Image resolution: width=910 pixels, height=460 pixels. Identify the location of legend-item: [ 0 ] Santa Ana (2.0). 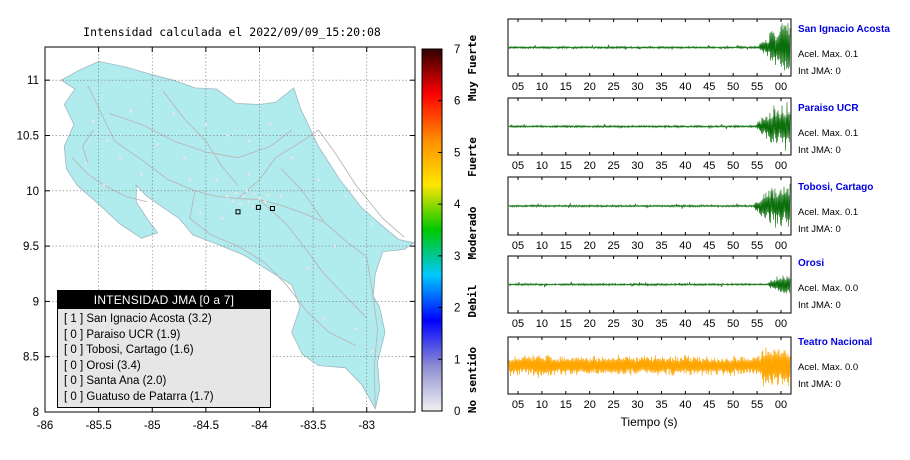
(115, 381).